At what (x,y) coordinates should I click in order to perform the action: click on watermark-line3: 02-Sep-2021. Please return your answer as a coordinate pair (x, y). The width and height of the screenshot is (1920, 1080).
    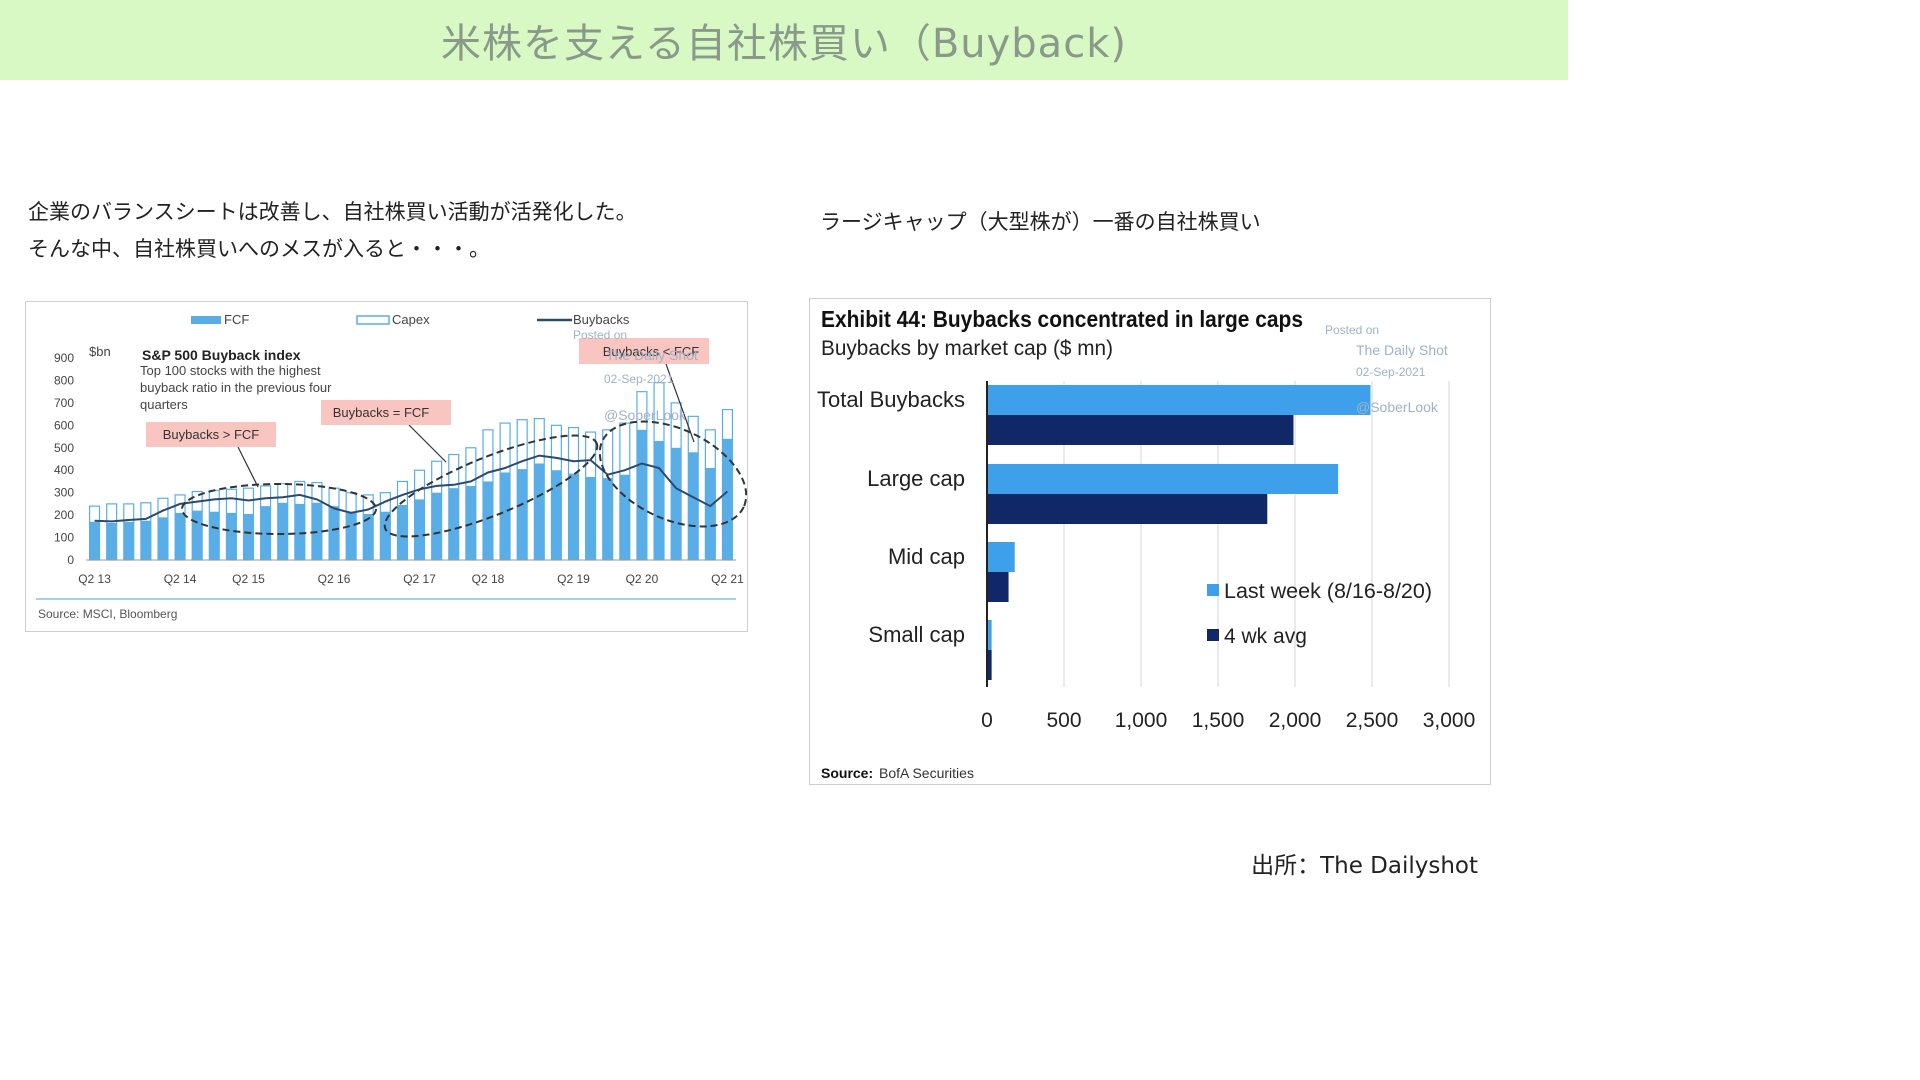
    Looking at the image, I should click on (639, 379).